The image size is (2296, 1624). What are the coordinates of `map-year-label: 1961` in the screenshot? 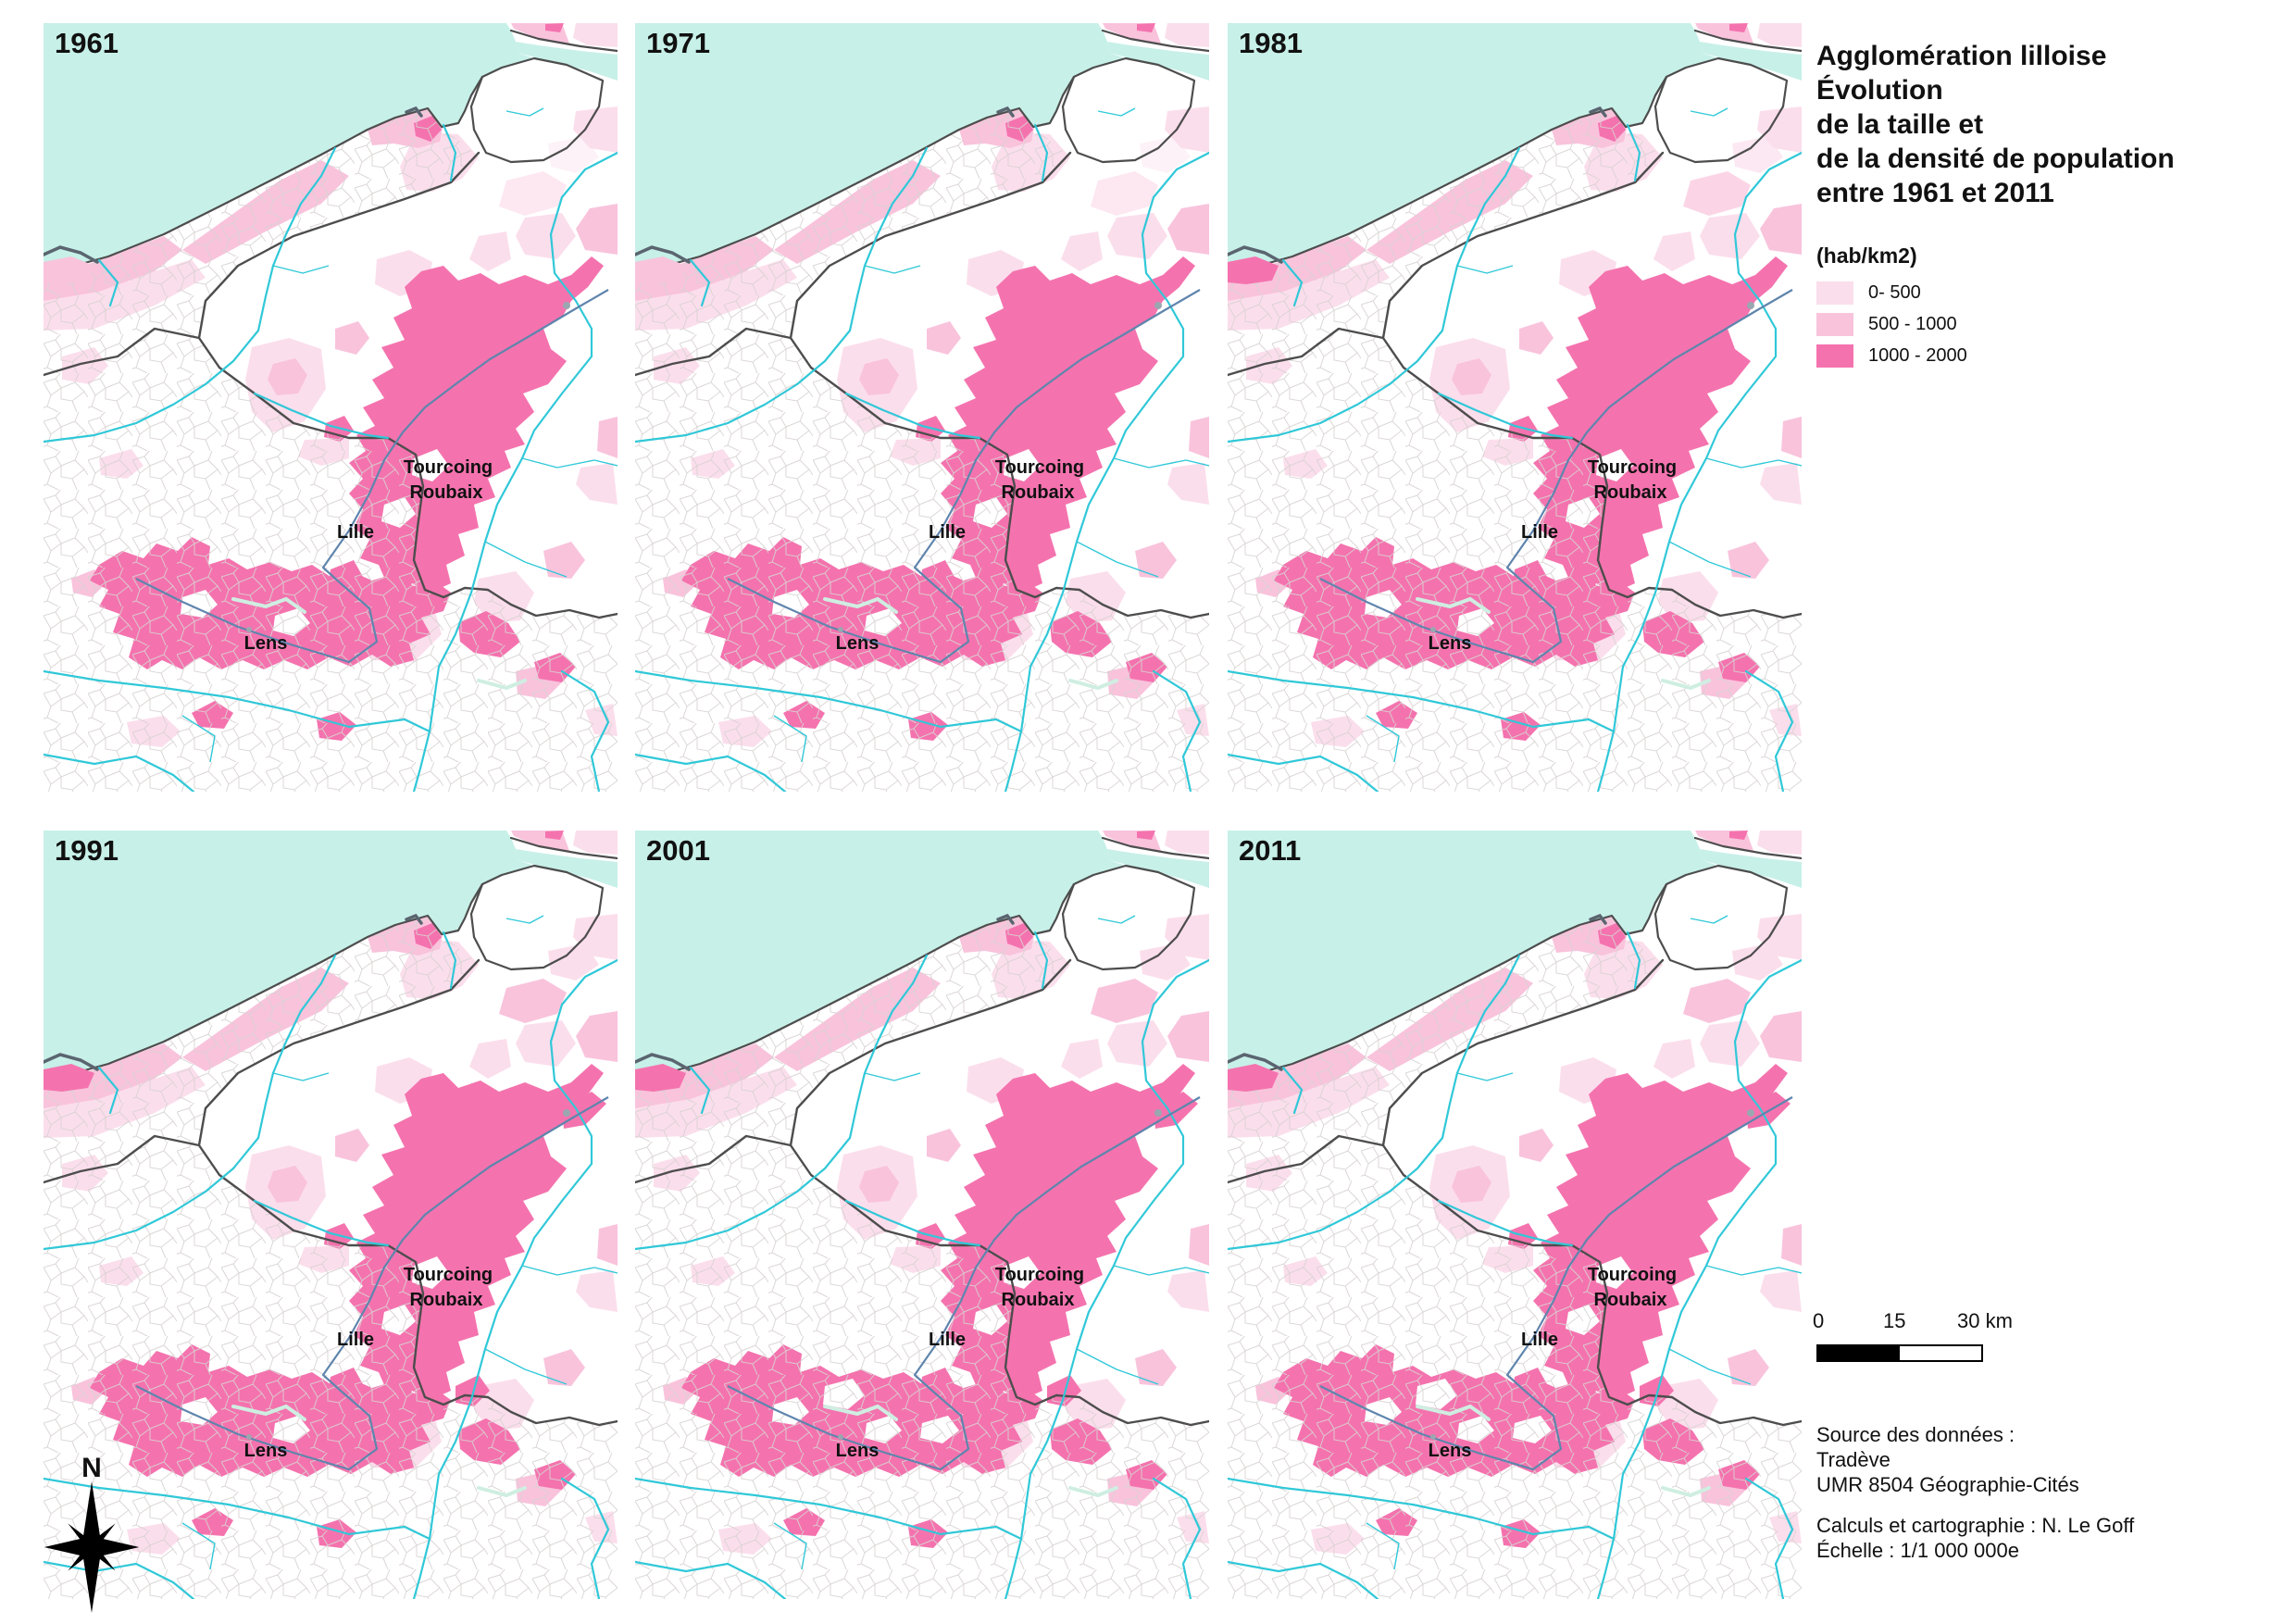 It's located at (87, 43).